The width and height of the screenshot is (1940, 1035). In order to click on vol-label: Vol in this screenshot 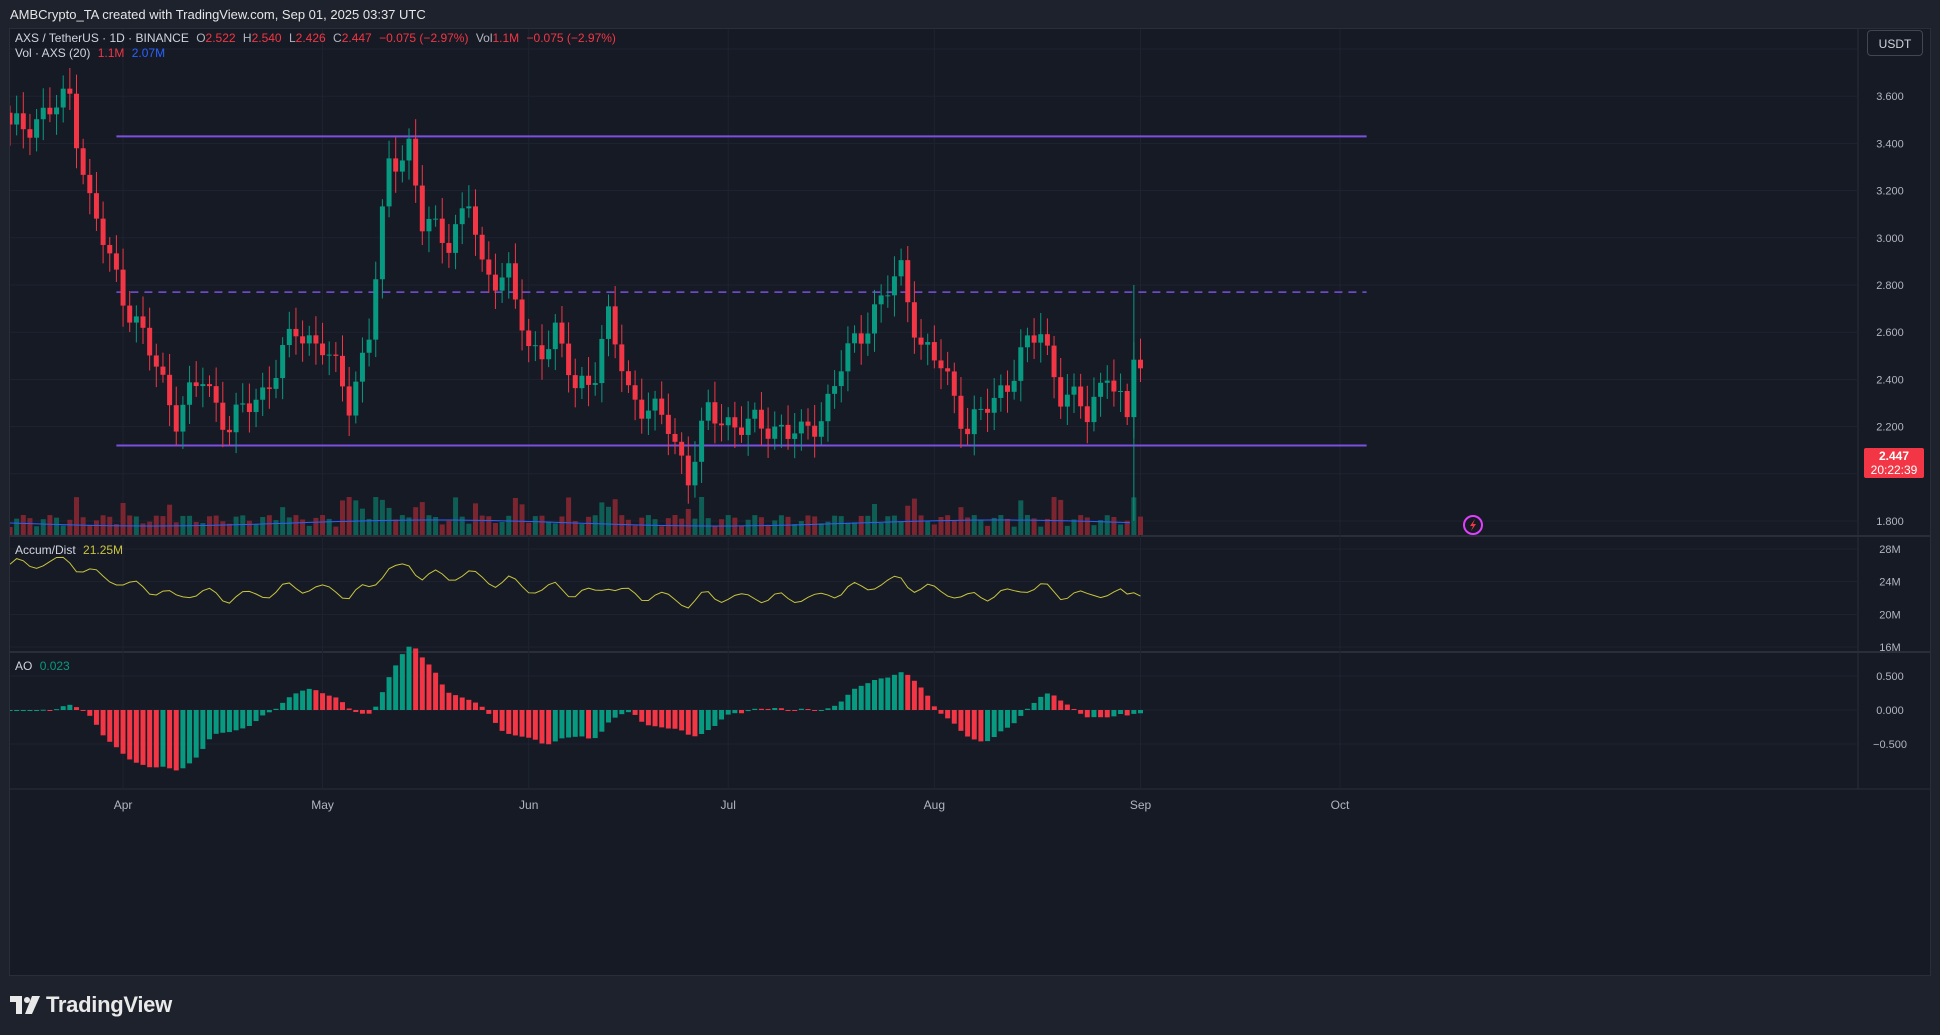, I will do `click(484, 38)`.